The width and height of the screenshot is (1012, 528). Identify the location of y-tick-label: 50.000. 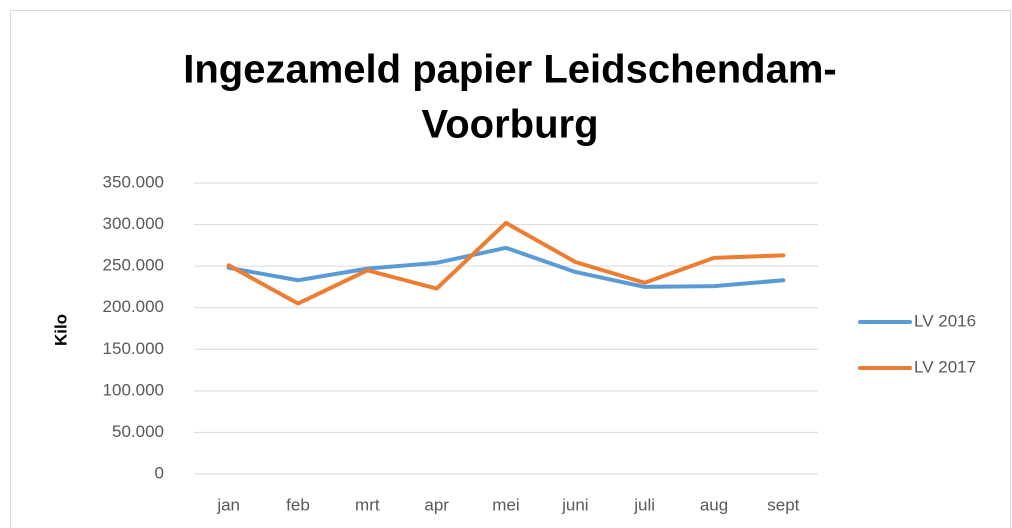
(138, 431).